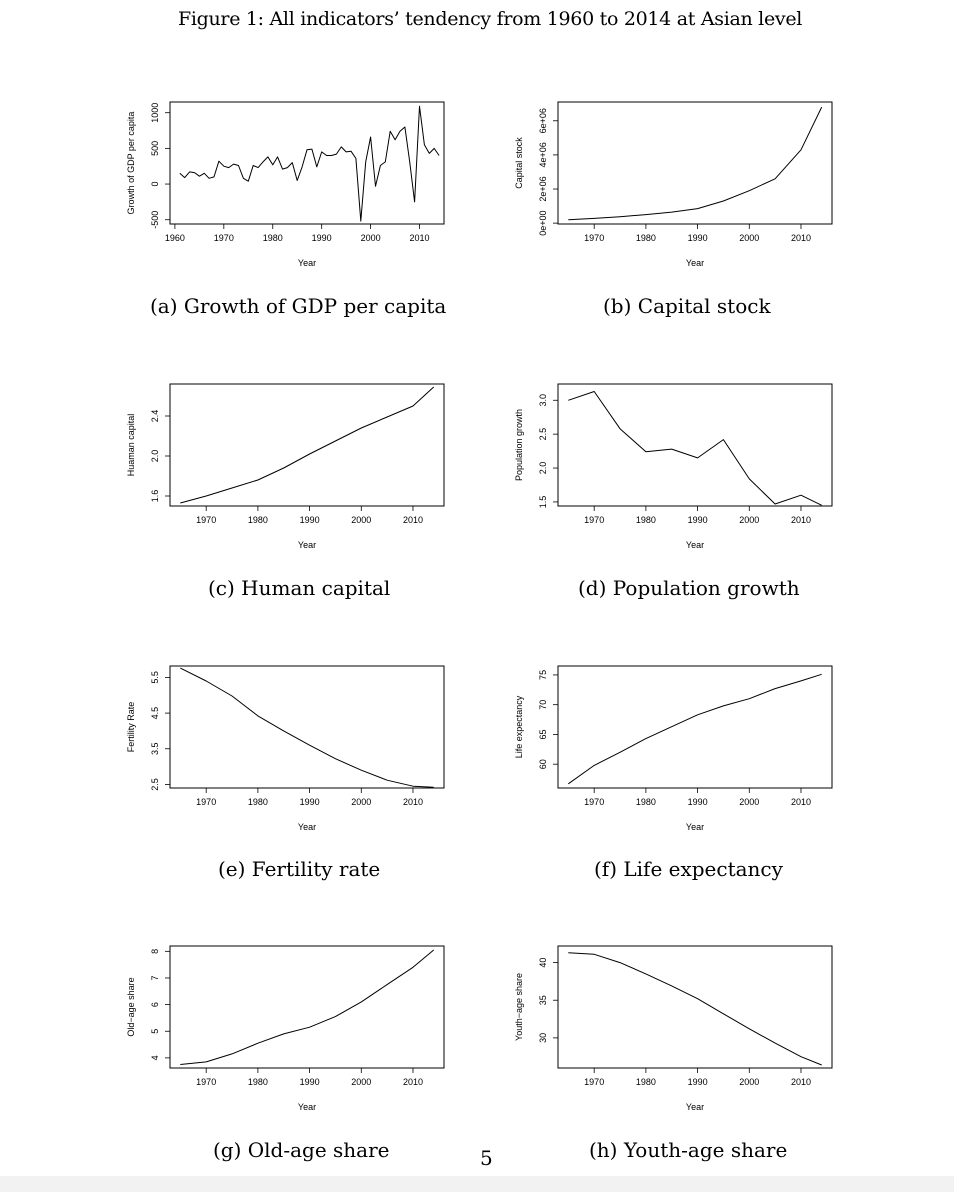 Image resolution: width=954 pixels, height=1192 pixels. What do you see at coordinates (543, 154) in the screenshot?
I see `y-tick-label: 4e+06` at bounding box center [543, 154].